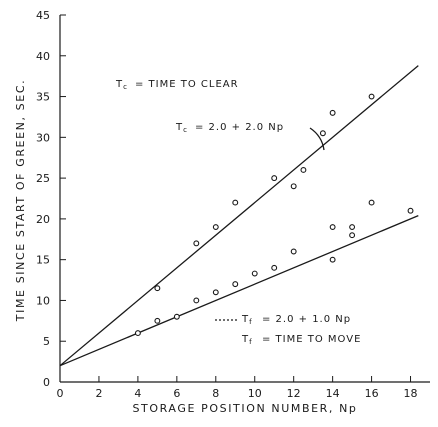 The height and width of the screenshot is (427, 438). Describe the element at coordinates (187, 84) in the screenshot. I see `tc-definition-text: = TIME TO CLEAR` at that location.